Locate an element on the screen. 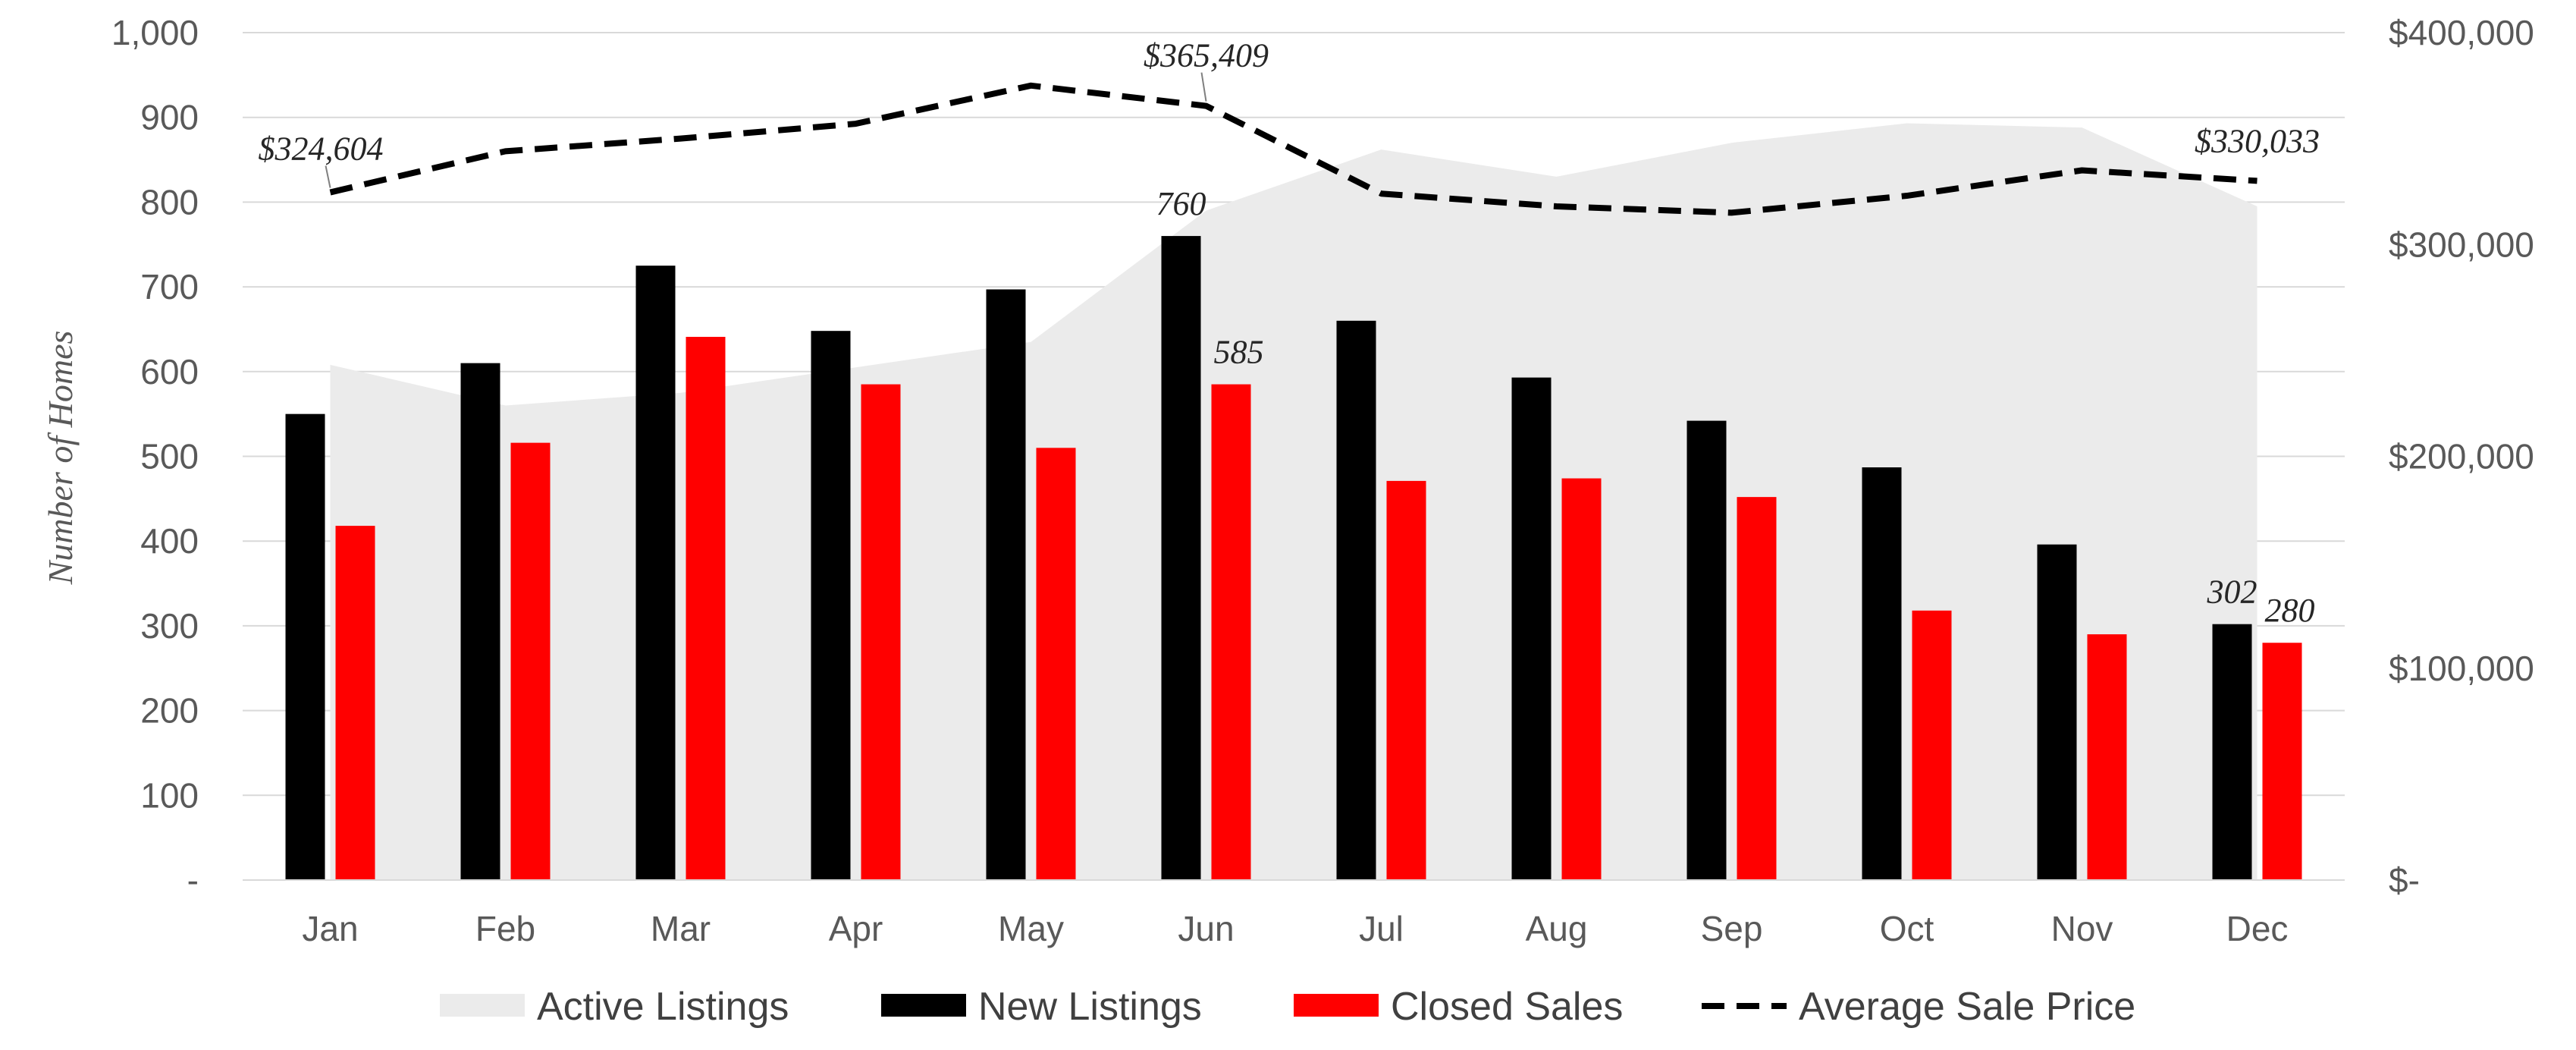  average-sale-price-label-jun: $365,409 is located at coordinates (1206, 55).